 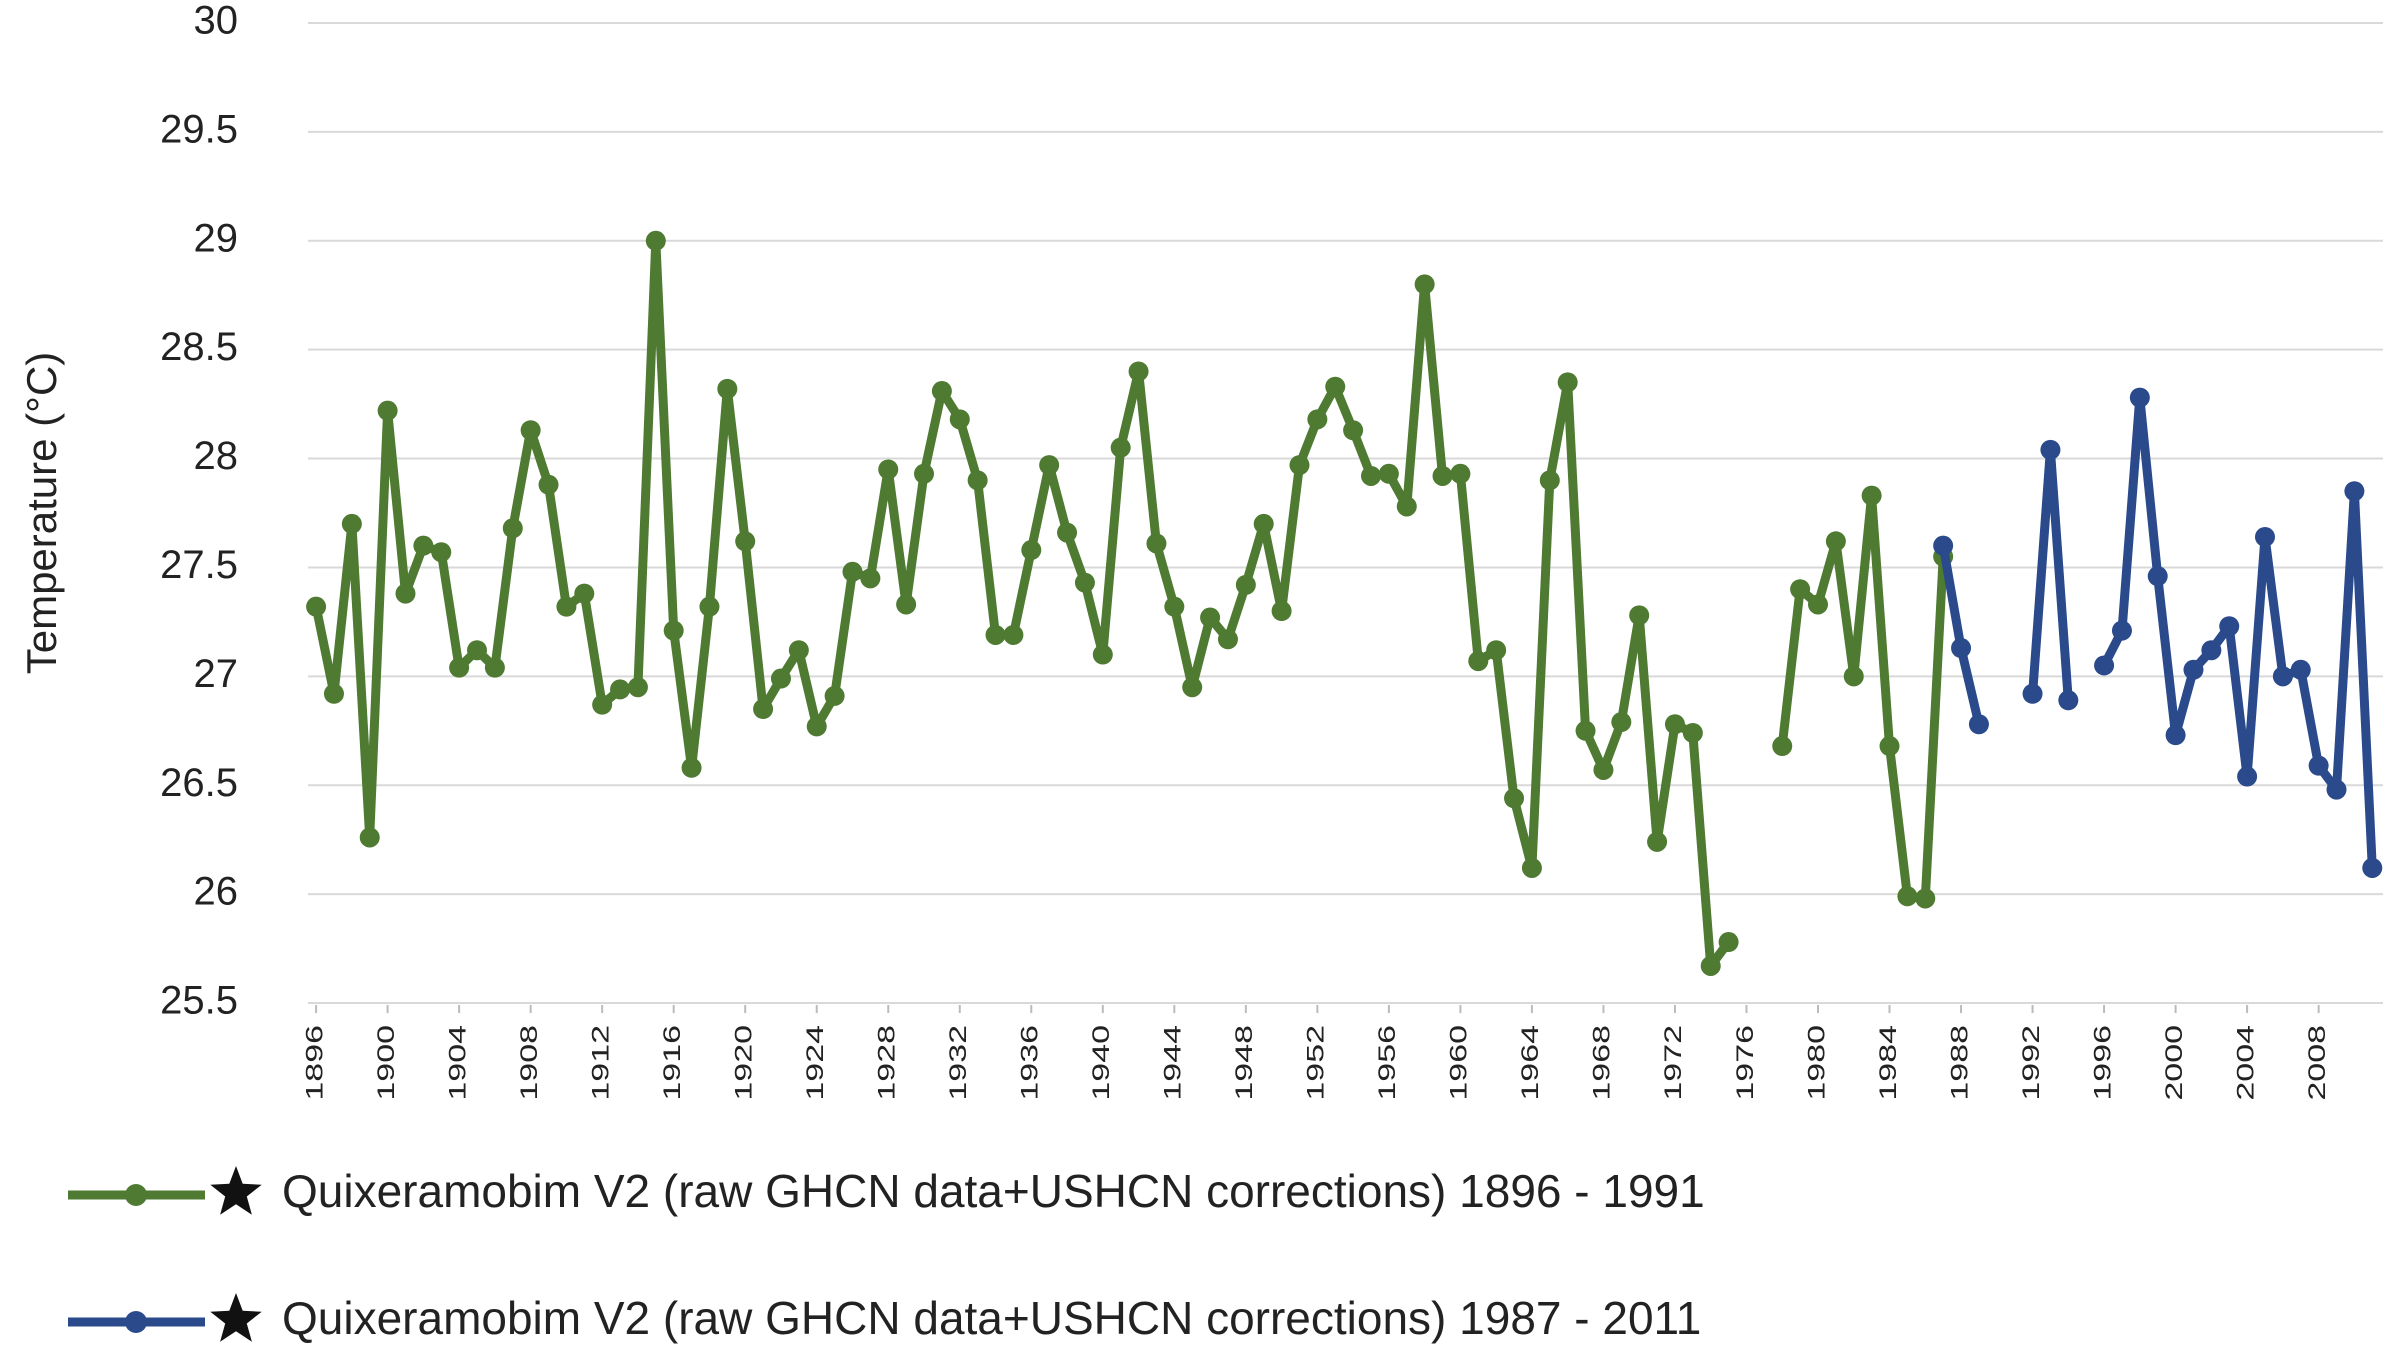 What do you see at coordinates (1602, 1063) in the screenshot?
I see `x-tick-label: 1968` at bounding box center [1602, 1063].